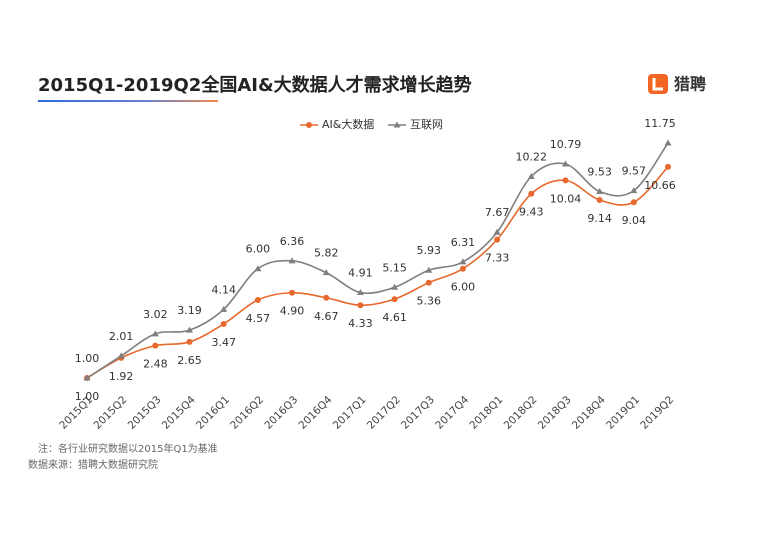  What do you see at coordinates (634, 171) in the screenshot?
I see `data-label: 9.57` at bounding box center [634, 171].